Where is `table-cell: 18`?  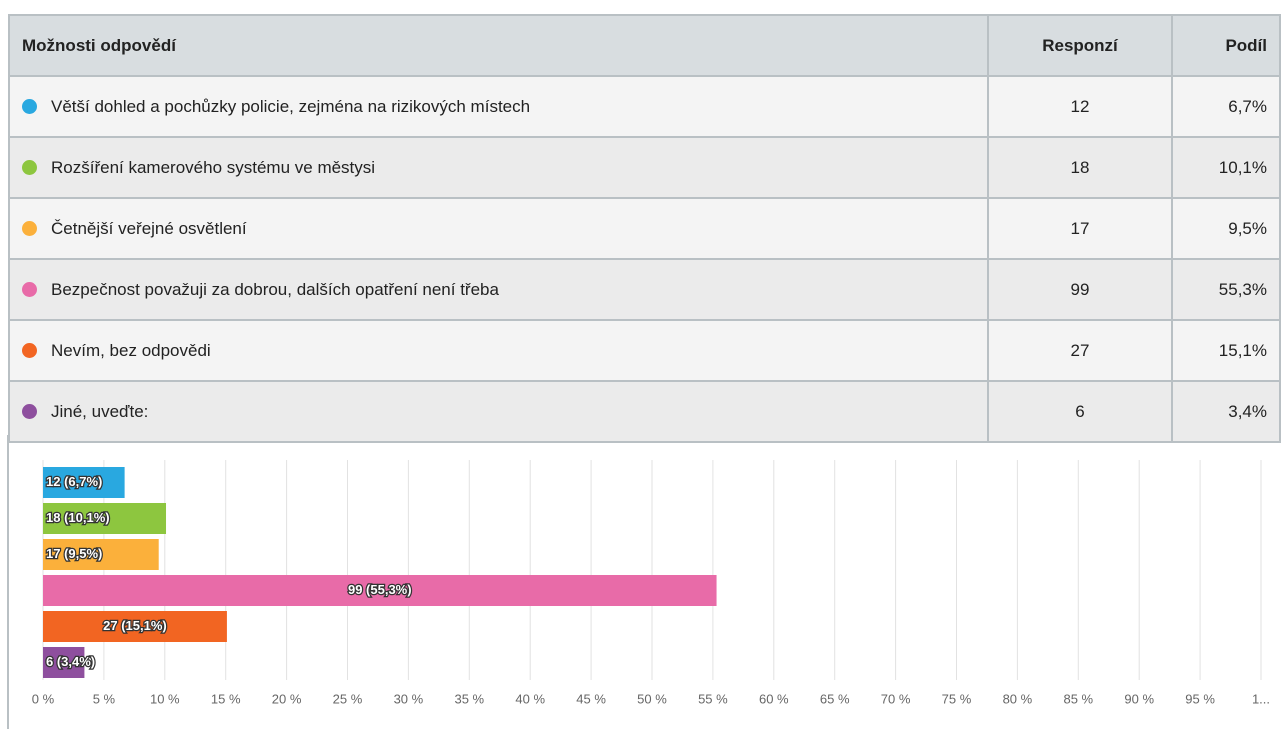 table-cell: 18 is located at coordinates (1080, 167).